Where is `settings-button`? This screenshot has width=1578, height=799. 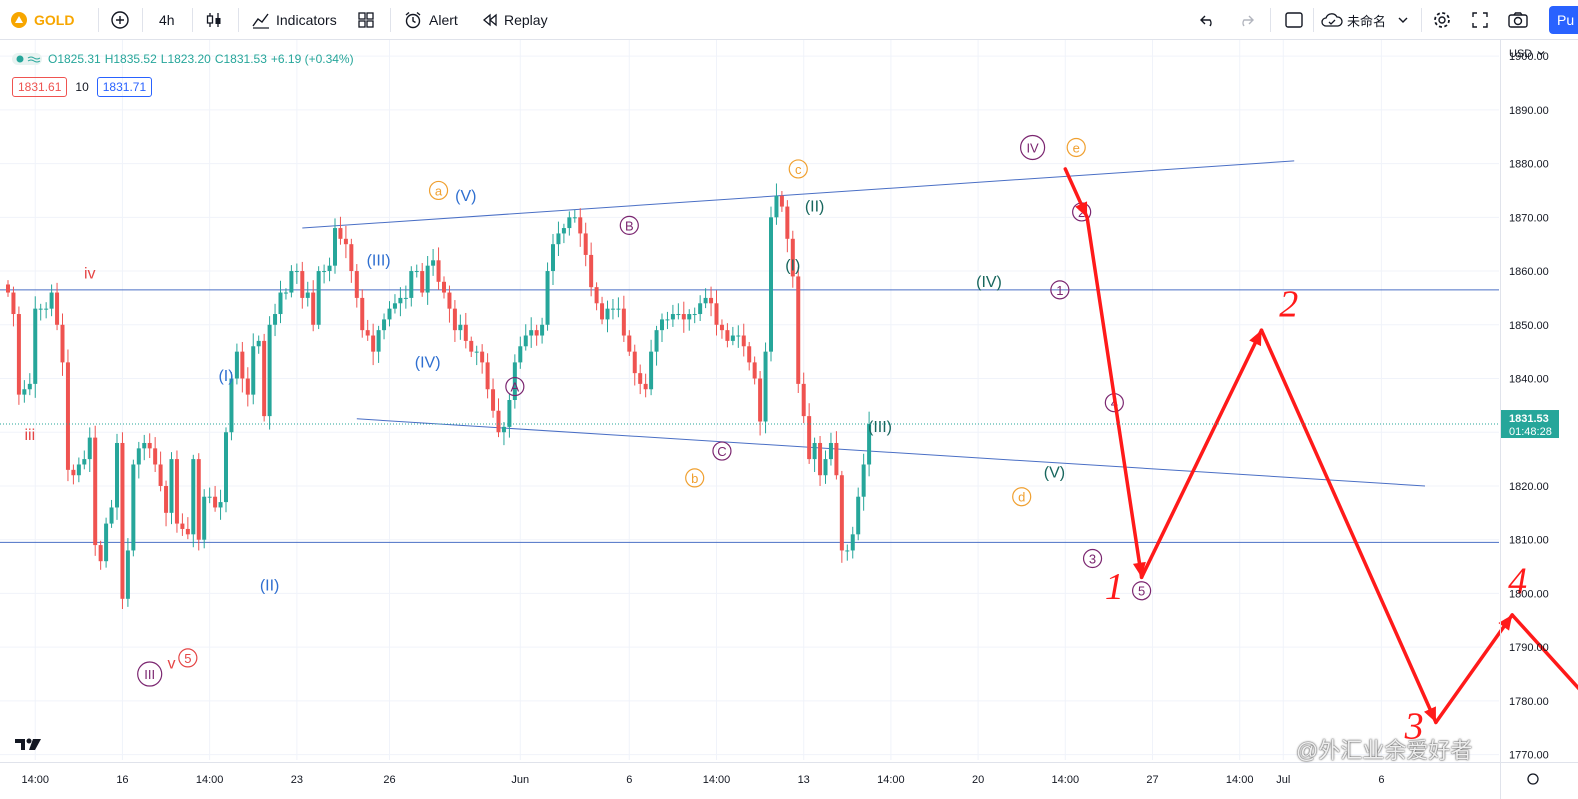
settings-button is located at coordinates (1442, 20).